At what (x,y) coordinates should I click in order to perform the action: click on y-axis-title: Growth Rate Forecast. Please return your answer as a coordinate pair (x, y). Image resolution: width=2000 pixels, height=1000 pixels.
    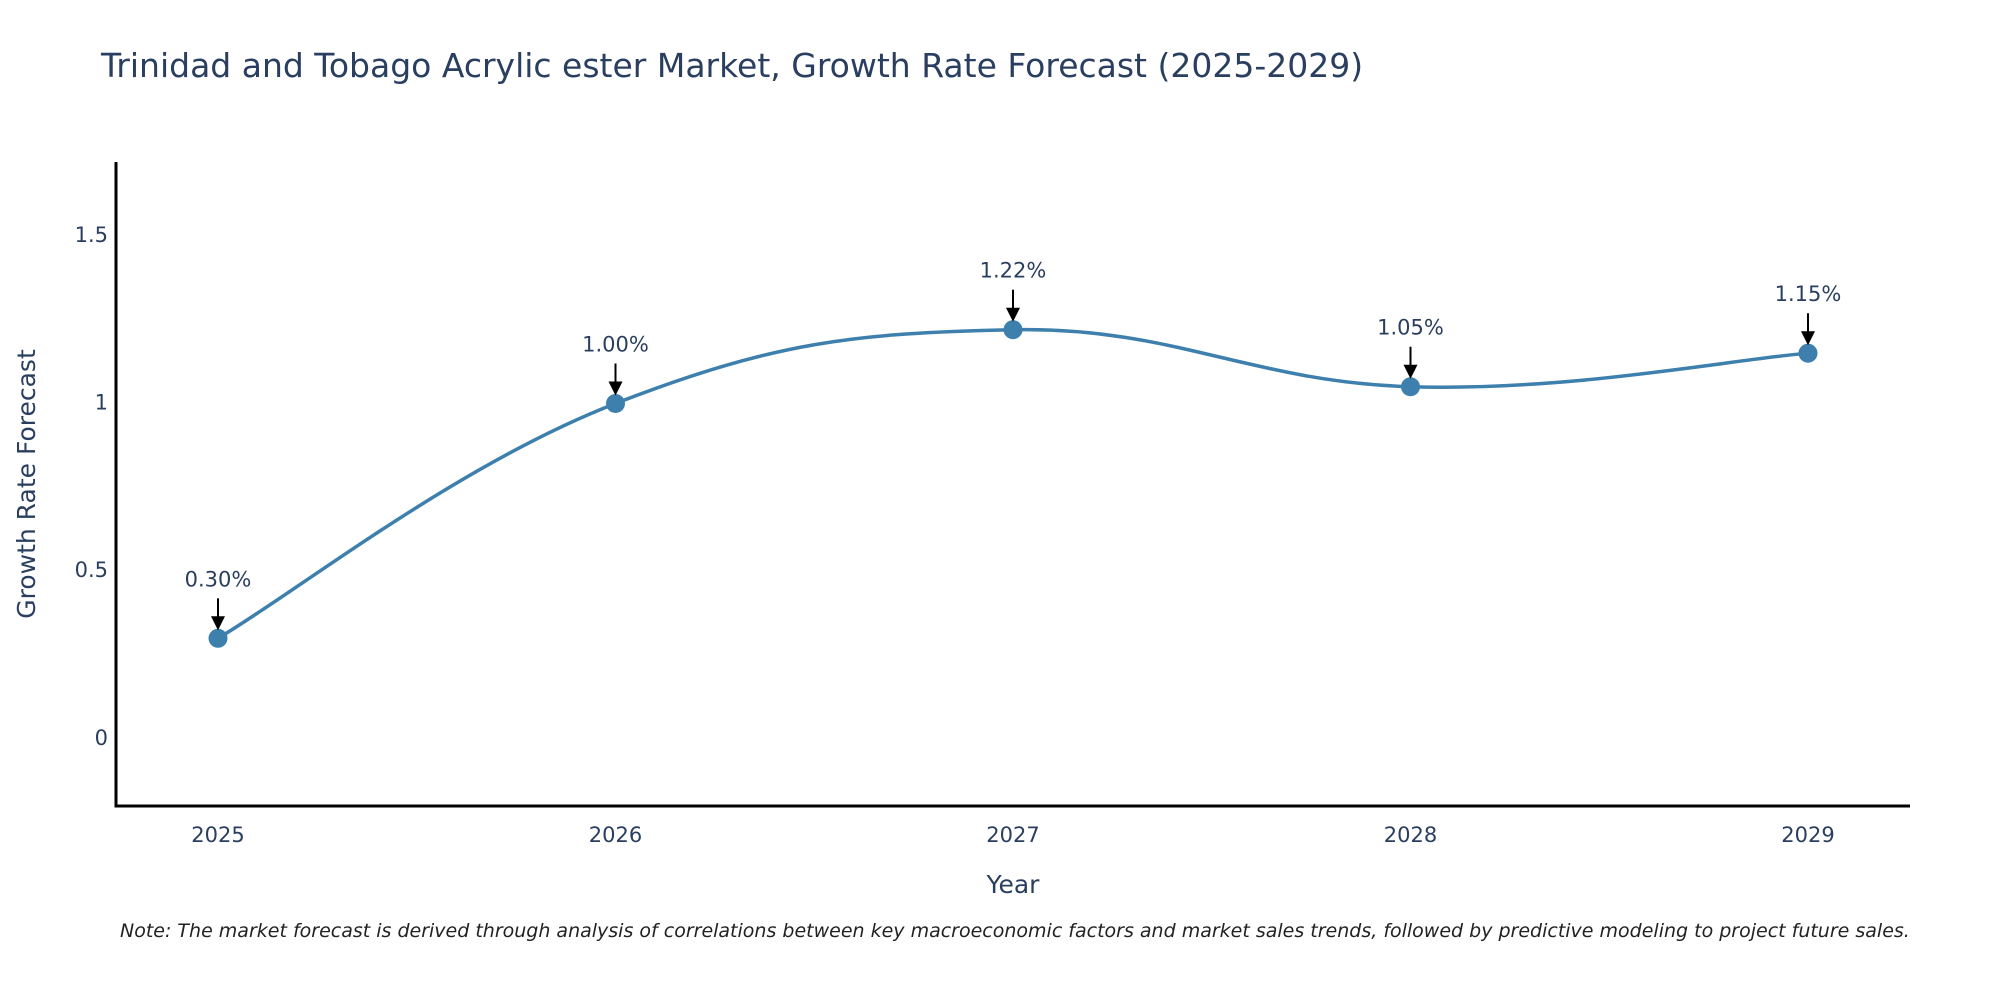
    Looking at the image, I should click on (26, 484).